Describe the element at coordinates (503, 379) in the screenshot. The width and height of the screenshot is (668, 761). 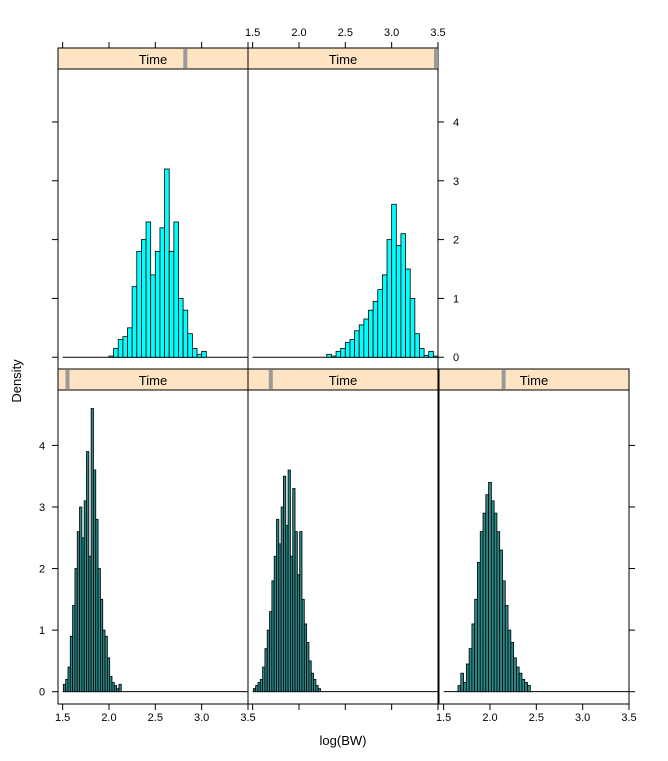
I see `panel-2-strip-indicator` at that location.